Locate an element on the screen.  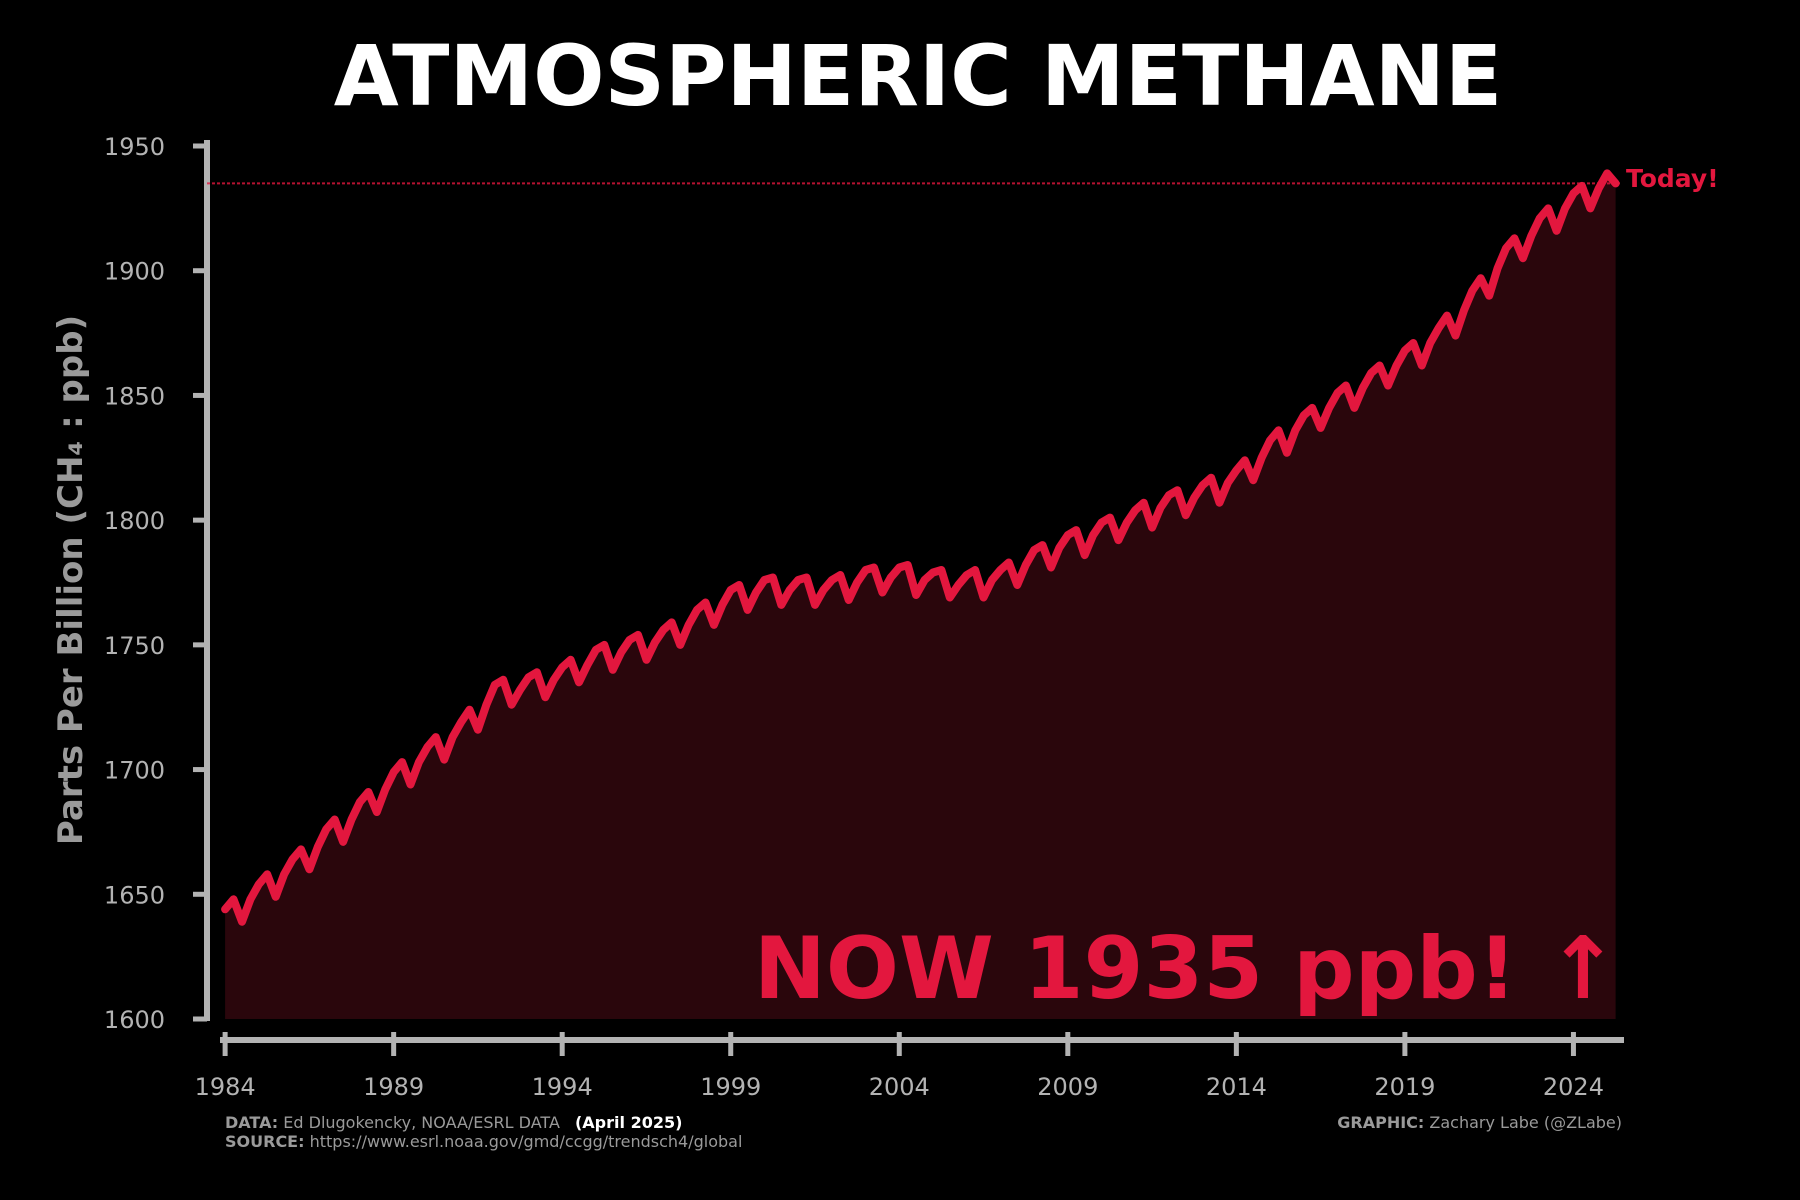
x-tick-label: 2009 is located at coordinates (1067, 1087).